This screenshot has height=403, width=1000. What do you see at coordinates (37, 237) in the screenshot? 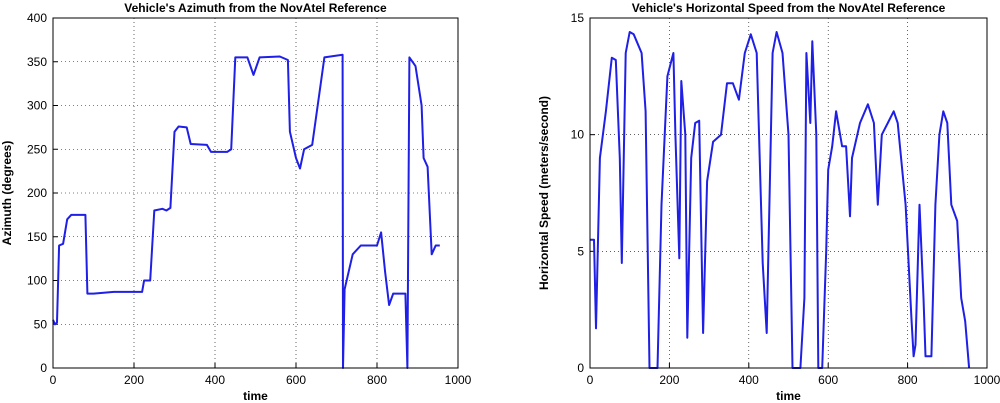
I see `y-tick-label: 150` at bounding box center [37, 237].